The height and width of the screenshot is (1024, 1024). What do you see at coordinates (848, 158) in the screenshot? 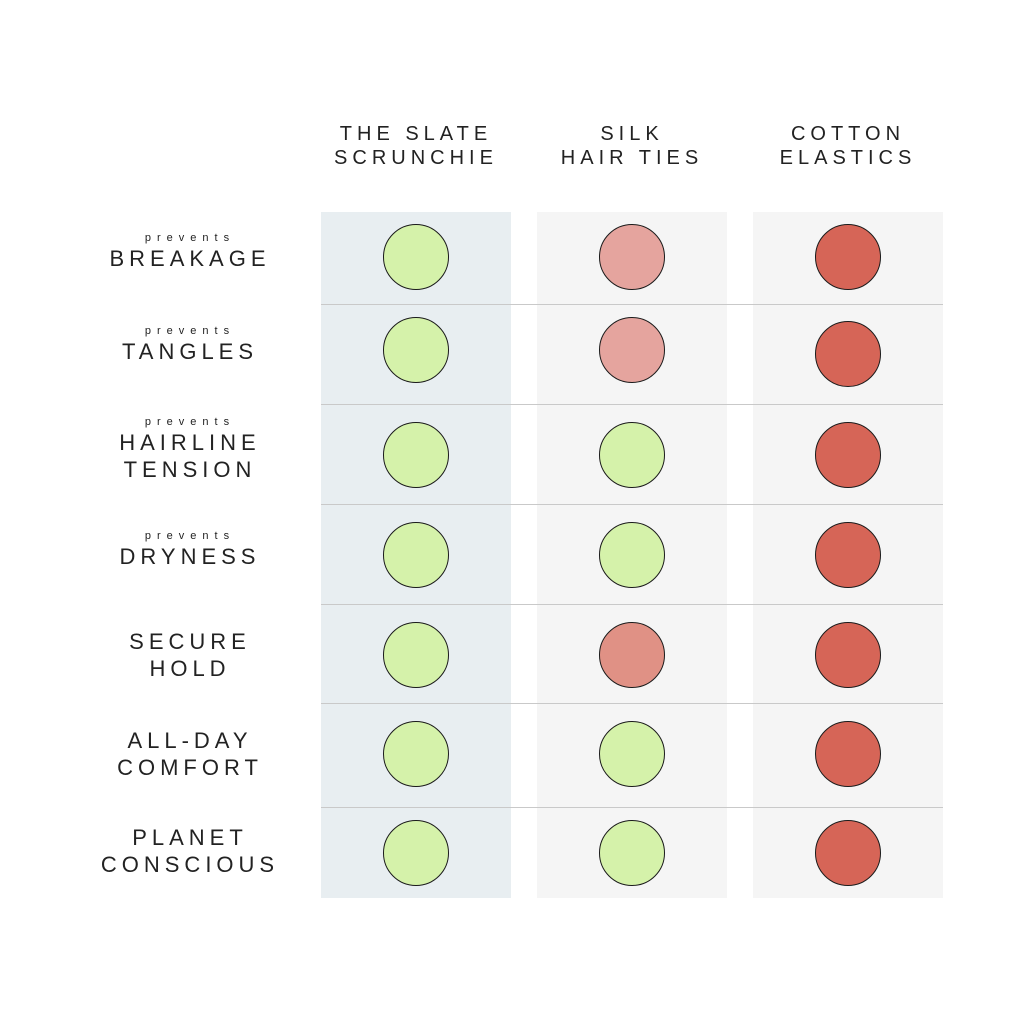
I see `column-header-line: ELASTICS` at bounding box center [848, 158].